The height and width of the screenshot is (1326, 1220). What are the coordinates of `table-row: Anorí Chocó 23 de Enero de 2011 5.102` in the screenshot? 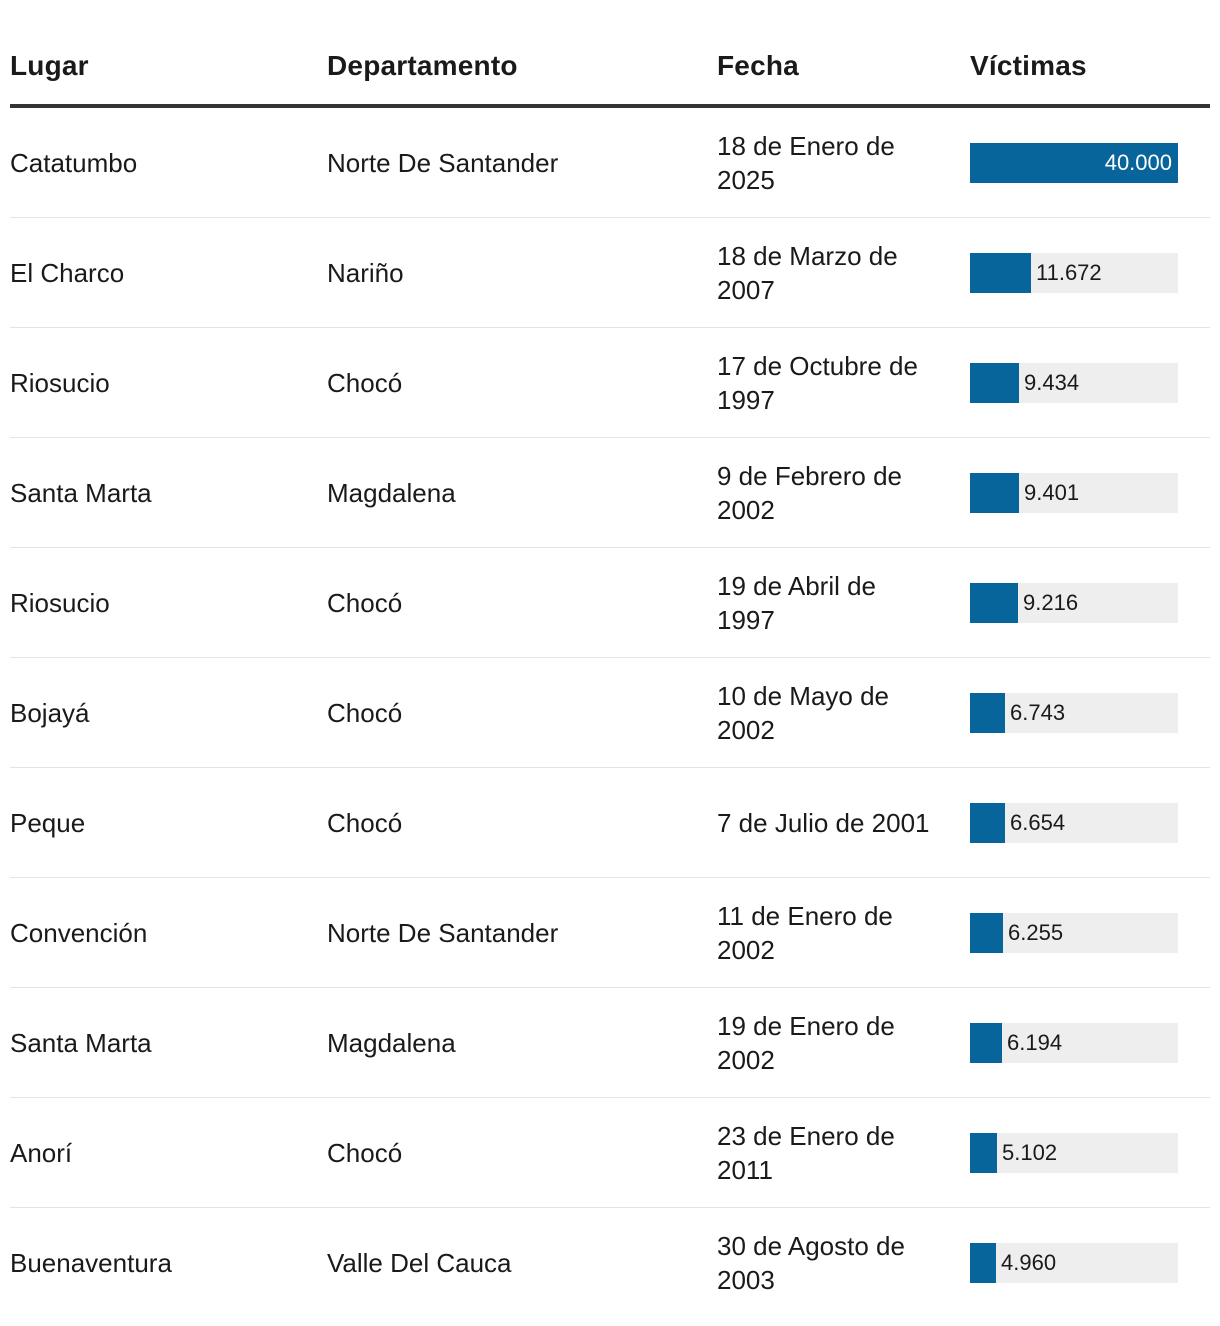 It's located at (610, 1153).